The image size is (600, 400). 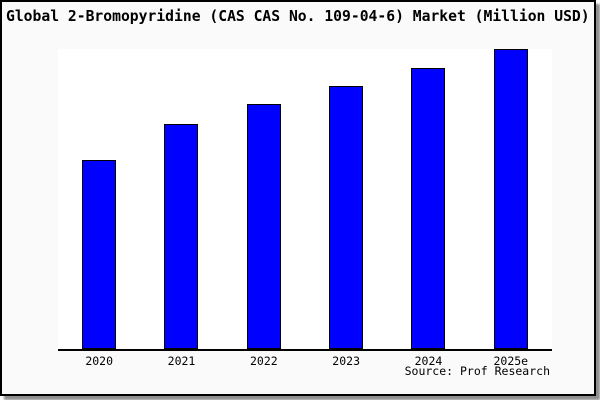 I want to click on bar-2024, so click(x=428, y=208).